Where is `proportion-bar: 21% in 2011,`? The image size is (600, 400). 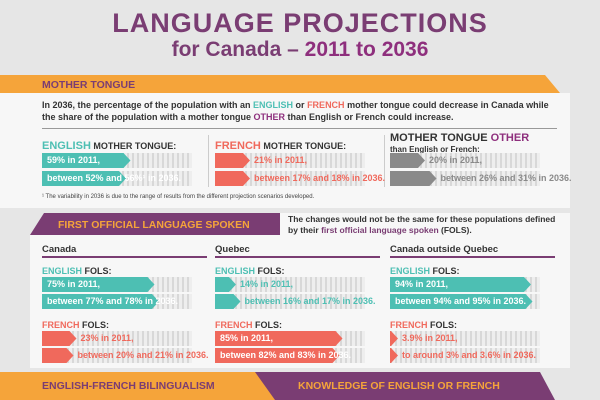 proportion-bar: 21% in 2011, is located at coordinates (290, 160).